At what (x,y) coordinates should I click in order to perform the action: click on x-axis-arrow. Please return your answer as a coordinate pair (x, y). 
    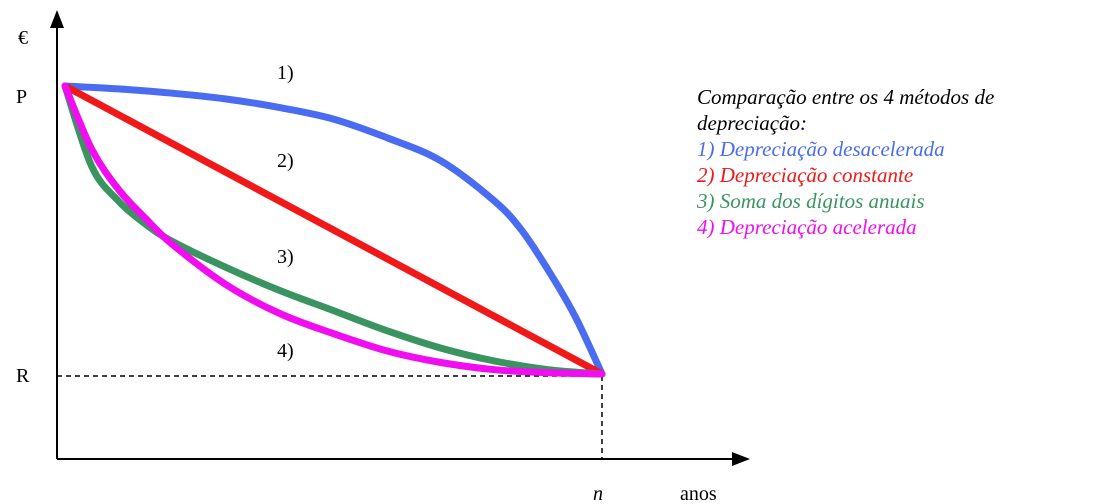
    Looking at the image, I should click on (741, 459).